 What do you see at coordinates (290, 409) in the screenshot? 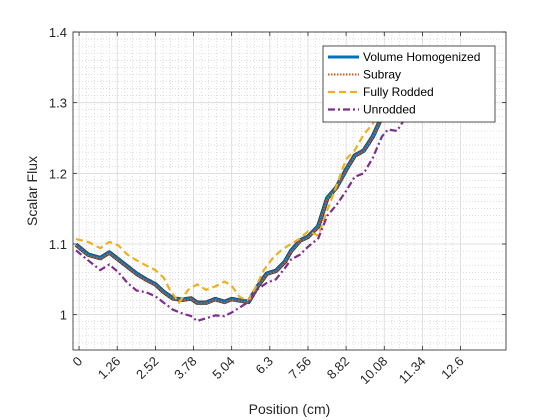
I see `x-axis-label: Position (cm)` at bounding box center [290, 409].